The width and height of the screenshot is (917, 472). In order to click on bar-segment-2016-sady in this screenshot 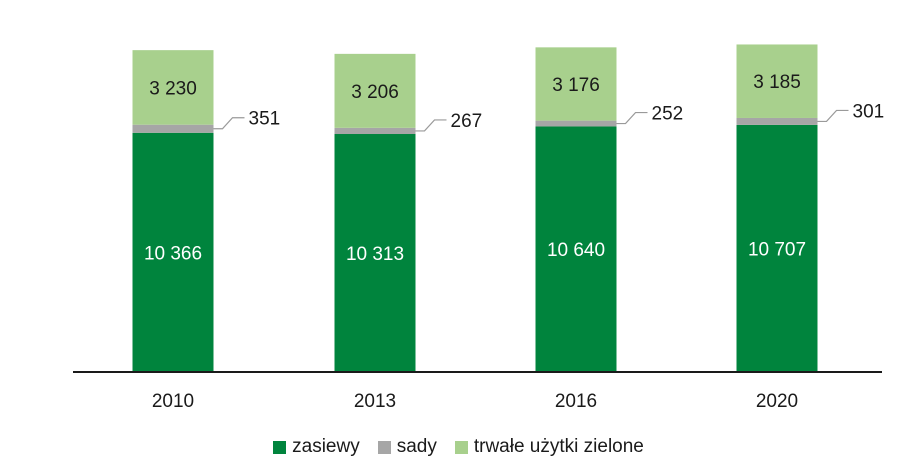, I will do `click(576, 123)`.